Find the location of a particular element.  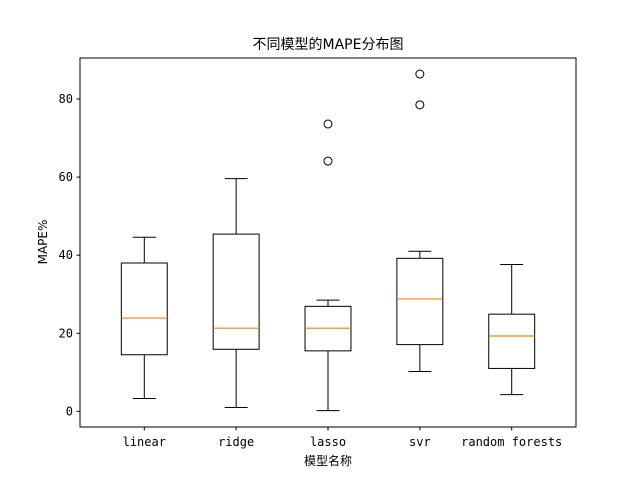

box-lasso is located at coordinates (328, 265).